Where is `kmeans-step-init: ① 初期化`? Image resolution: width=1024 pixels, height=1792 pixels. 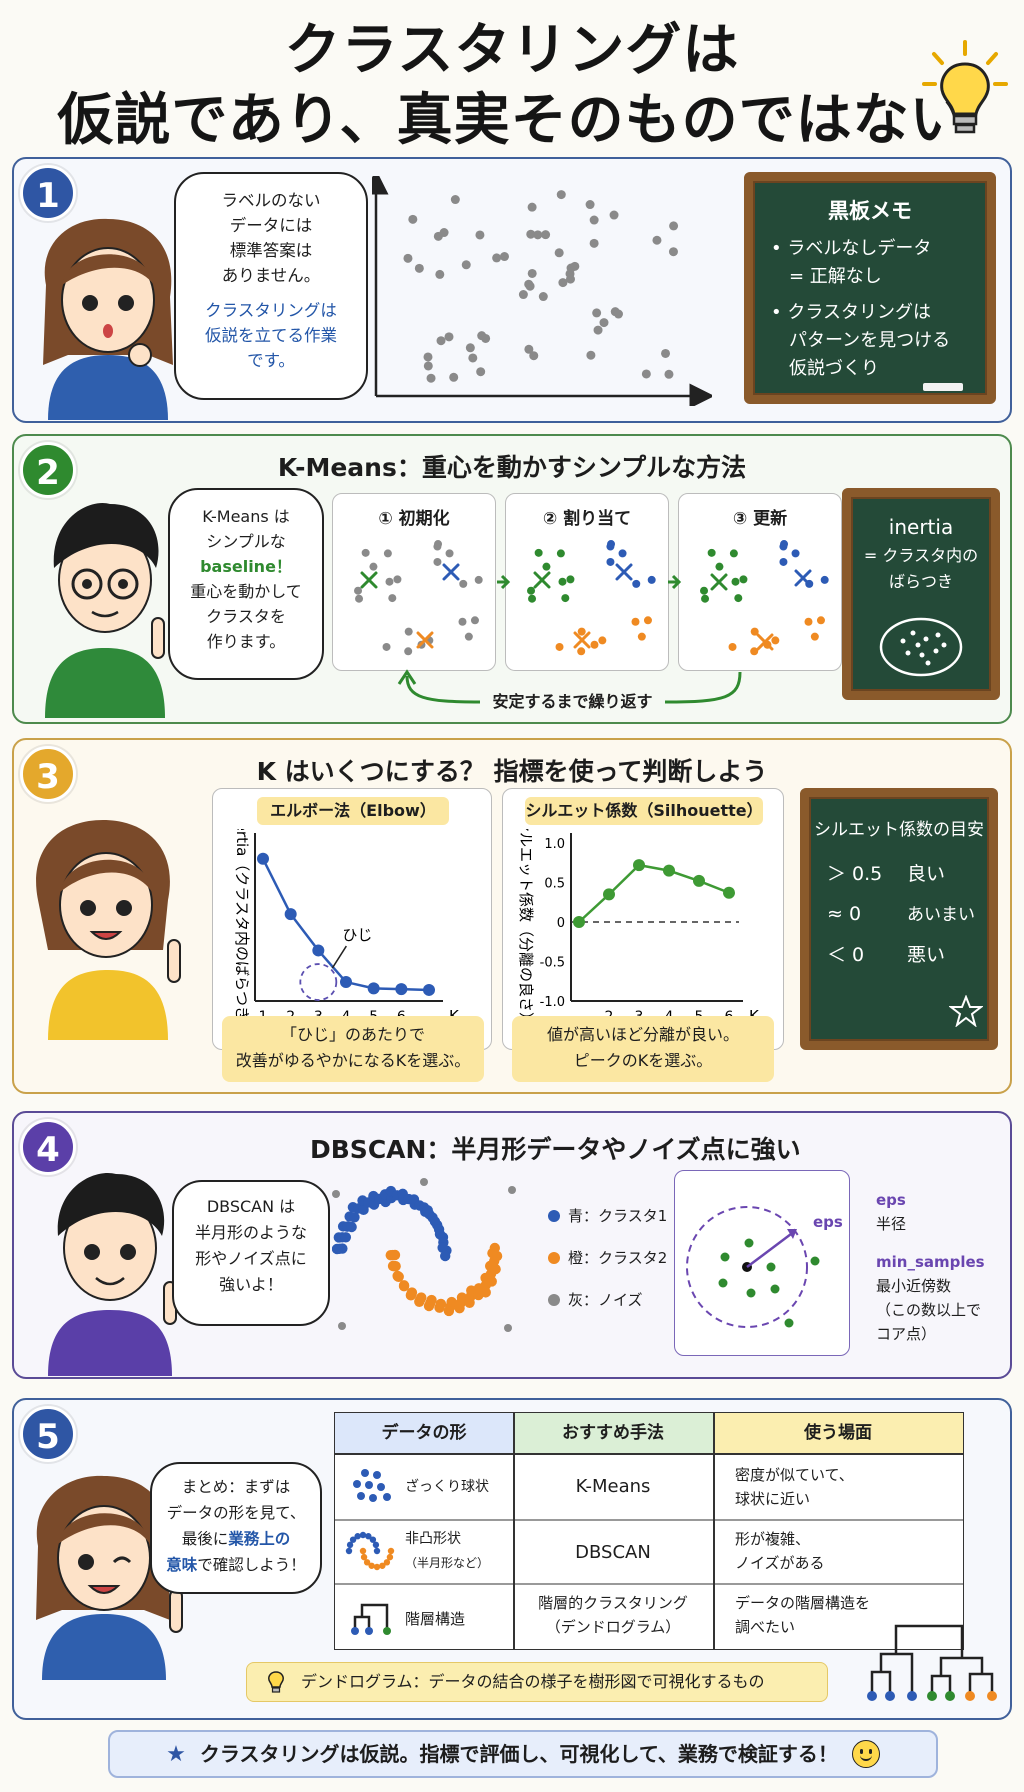
kmeans-step-init: ① 初期化 is located at coordinates (414, 582).